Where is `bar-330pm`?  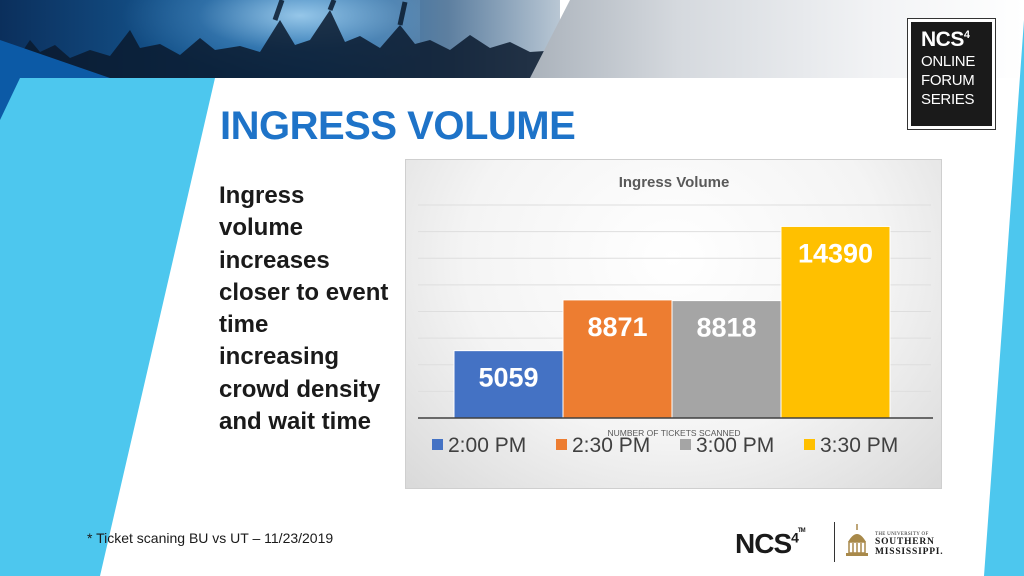
bar-330pm is located at coordinates (835, 322).